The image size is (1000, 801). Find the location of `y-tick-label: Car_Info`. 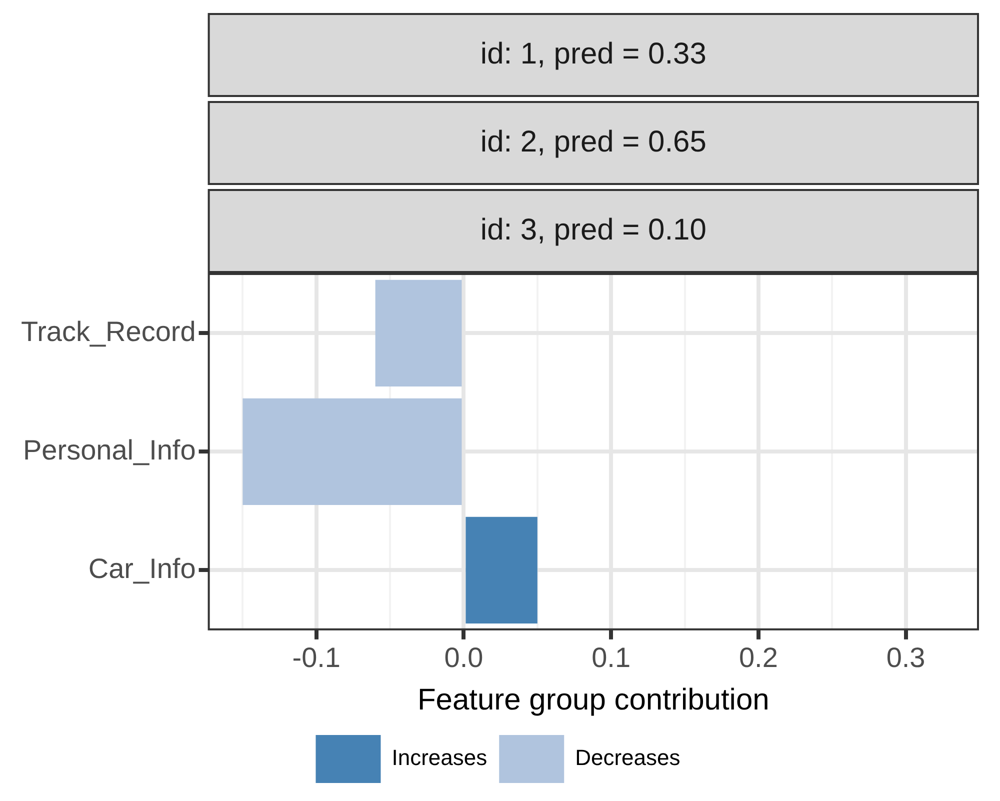

y-tick-label: Car_Info is located at coordinates (142, 568).